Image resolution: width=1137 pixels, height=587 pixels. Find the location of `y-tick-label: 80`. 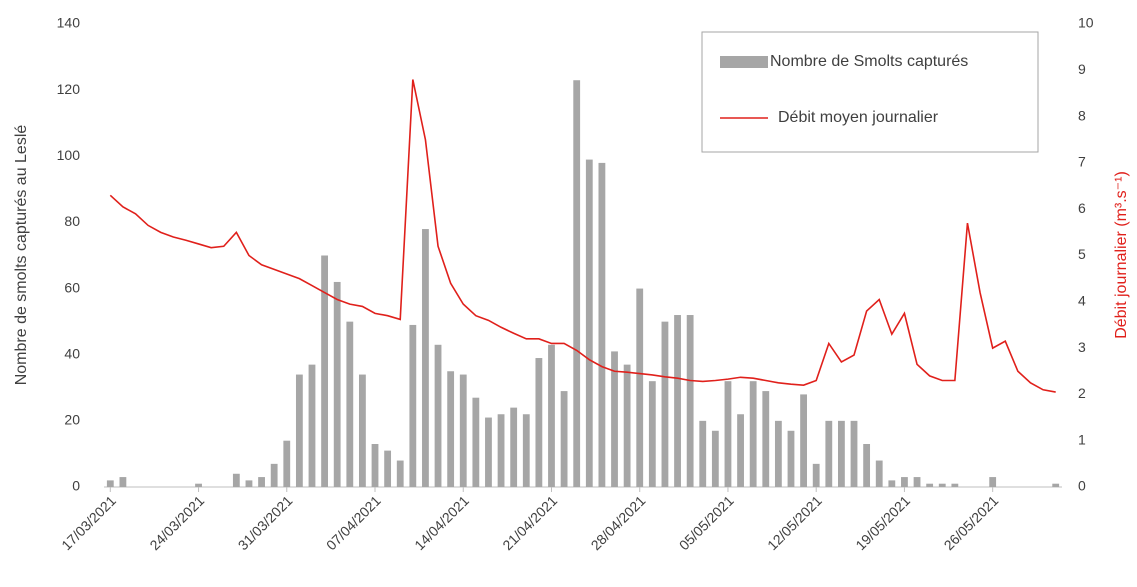

y-tick-label: 80 is located at coordinates (72, 221).